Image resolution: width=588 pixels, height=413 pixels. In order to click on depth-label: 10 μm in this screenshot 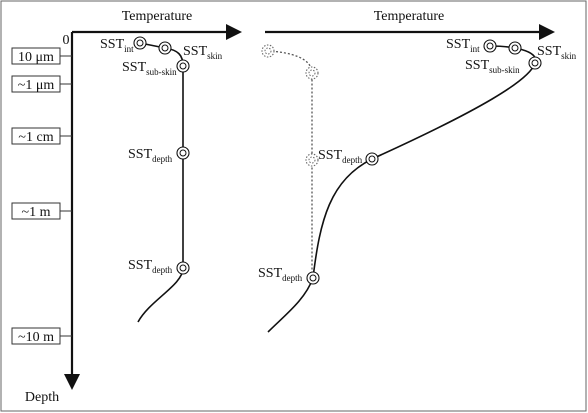, I will do `click(36, 57)`.